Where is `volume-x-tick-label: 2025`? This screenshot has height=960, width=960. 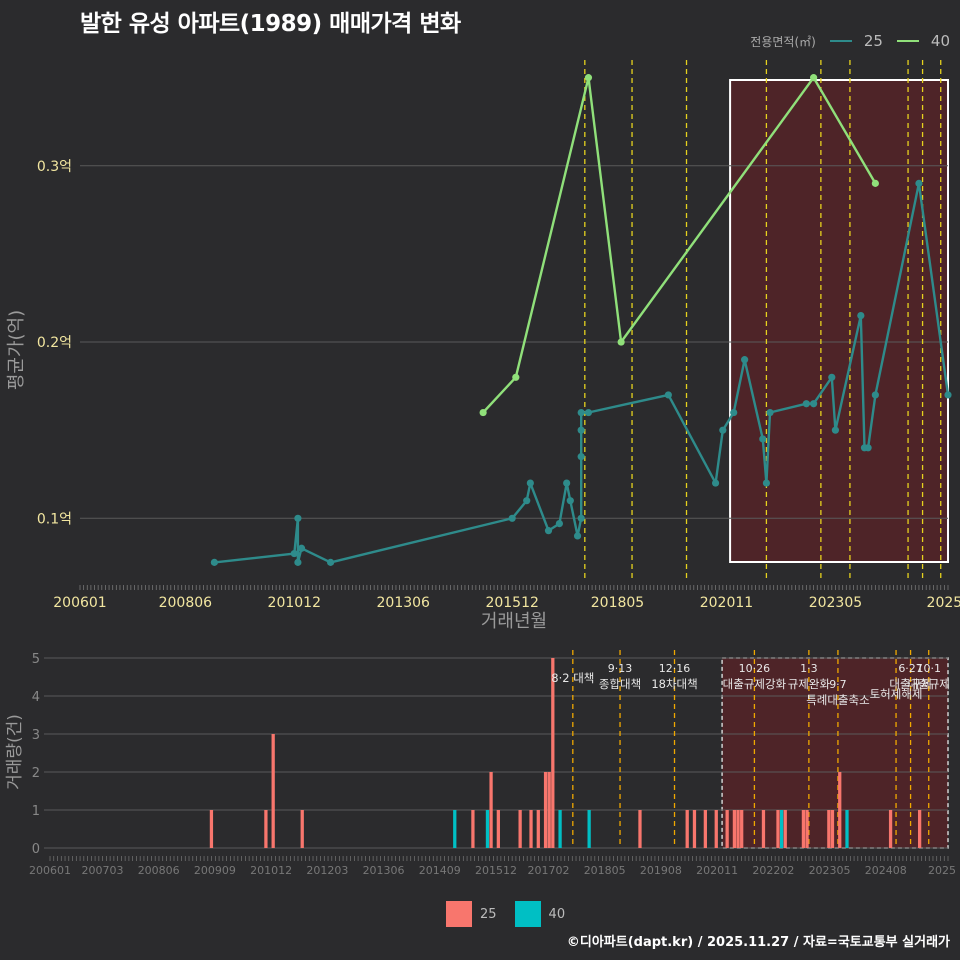 volume-x-tick-label: 2025 is located at coordinates (942, 870).